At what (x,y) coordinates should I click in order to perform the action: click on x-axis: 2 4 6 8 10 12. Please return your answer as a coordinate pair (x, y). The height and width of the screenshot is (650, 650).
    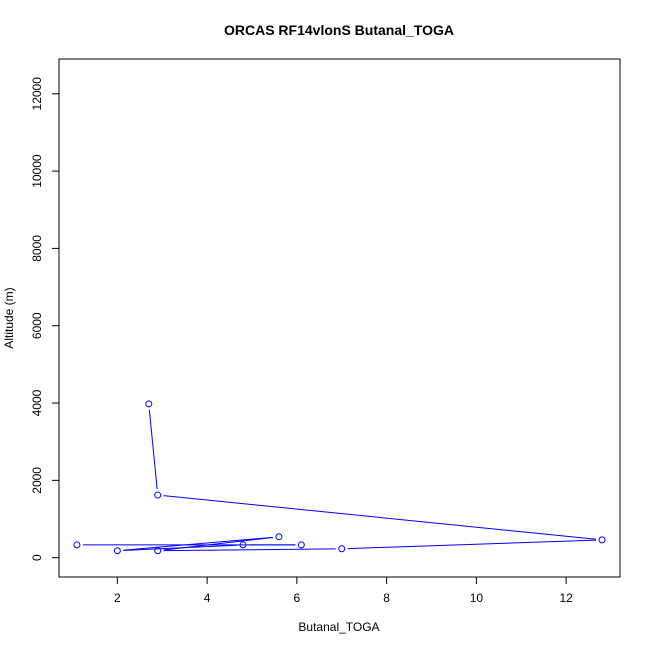
    Looking at the image, I should click on (343, 590).